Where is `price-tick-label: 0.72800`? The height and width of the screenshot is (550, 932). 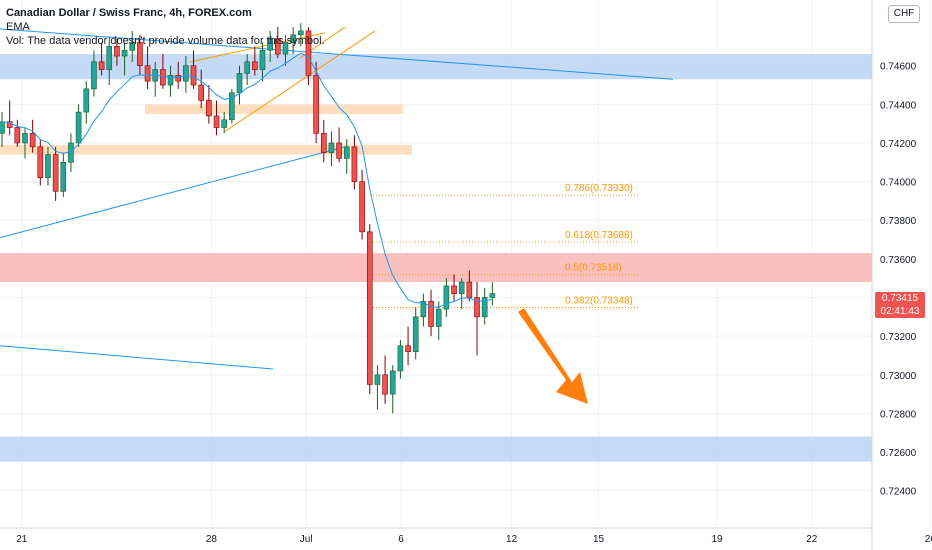
price-tick-label: 0.72800 is located at coordinates (898, 414).